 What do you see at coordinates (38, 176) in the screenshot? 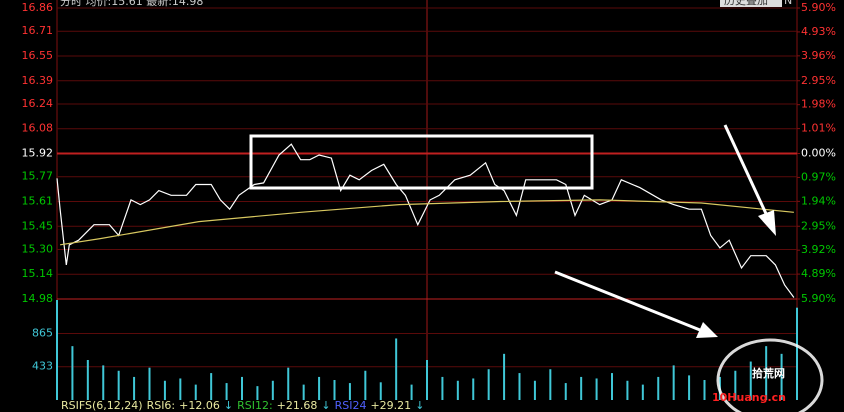
I see `y-tick-label: 15.77` at bounding box center [38, 176].